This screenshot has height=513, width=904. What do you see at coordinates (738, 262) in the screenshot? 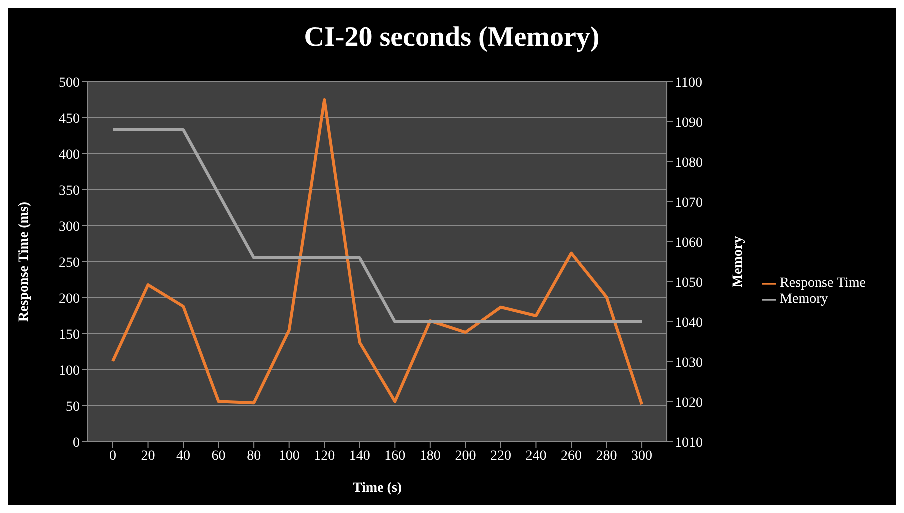
I see `y2-axis-title: Memory` at bounding box center [738, 262].